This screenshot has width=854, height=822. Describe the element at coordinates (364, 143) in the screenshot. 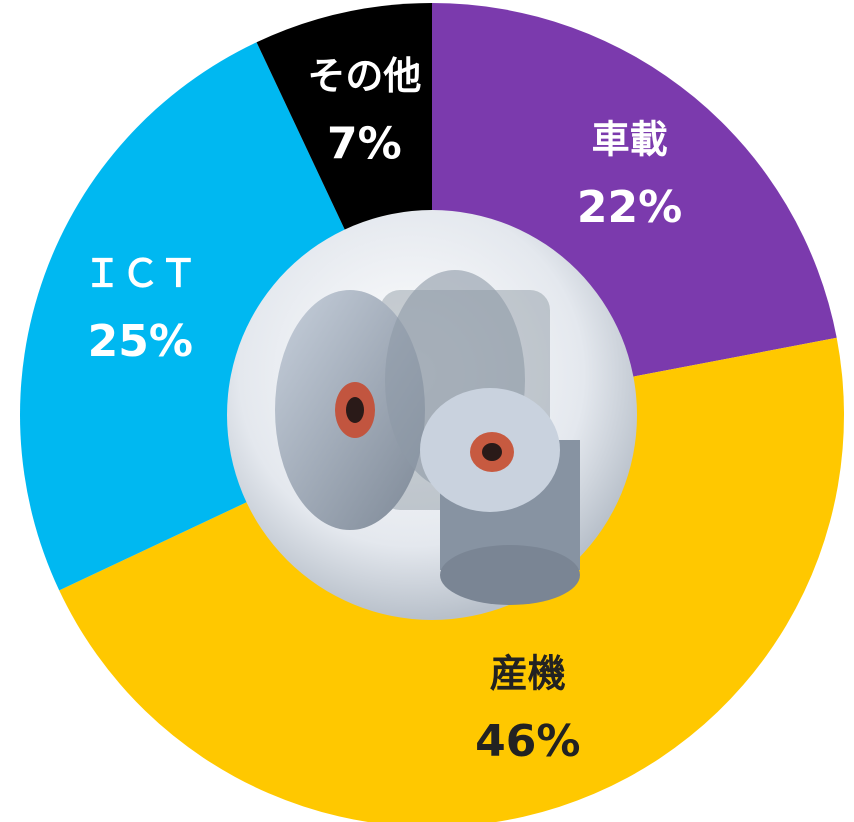

I see `value-label: 7%` at that location.